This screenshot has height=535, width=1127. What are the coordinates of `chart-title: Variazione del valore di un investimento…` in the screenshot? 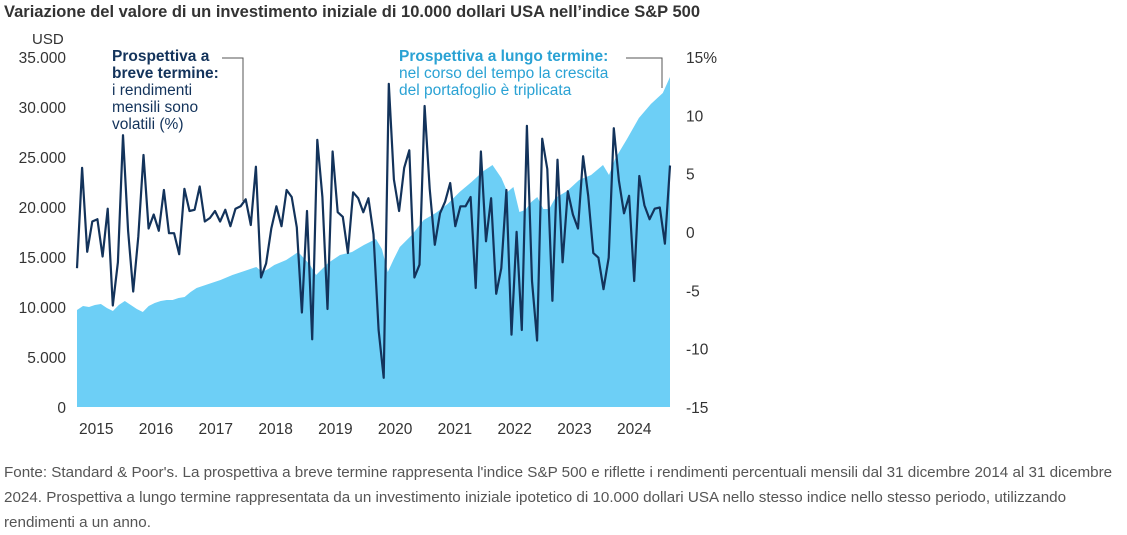 It's located at (352, 12).